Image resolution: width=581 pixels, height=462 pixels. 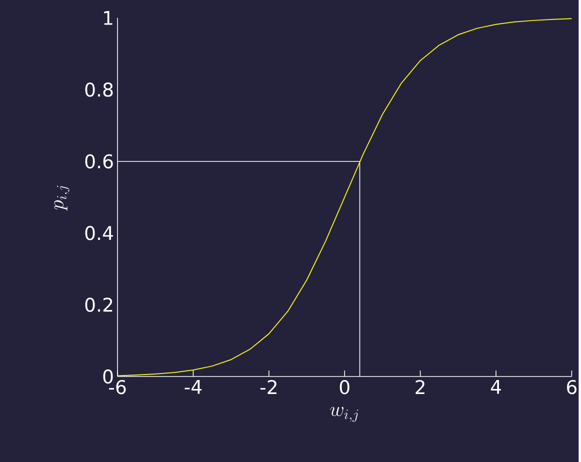 What do you see at coordinates (99, 233) in the screenshot?
I see `y-tick-label: 0.4` at bounding box center [99, 233].